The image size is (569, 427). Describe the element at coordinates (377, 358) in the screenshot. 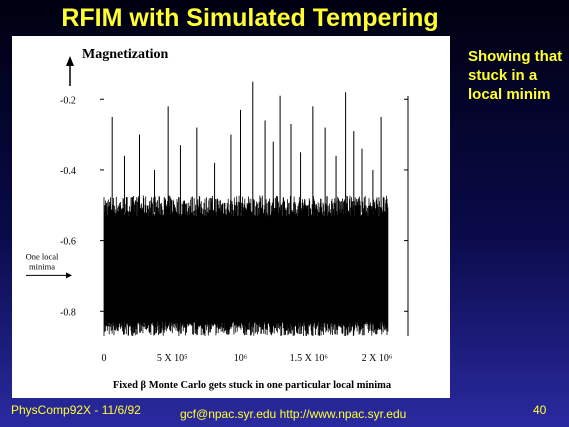

I see `x-tick-label: 2 X 10⁶` at that location.